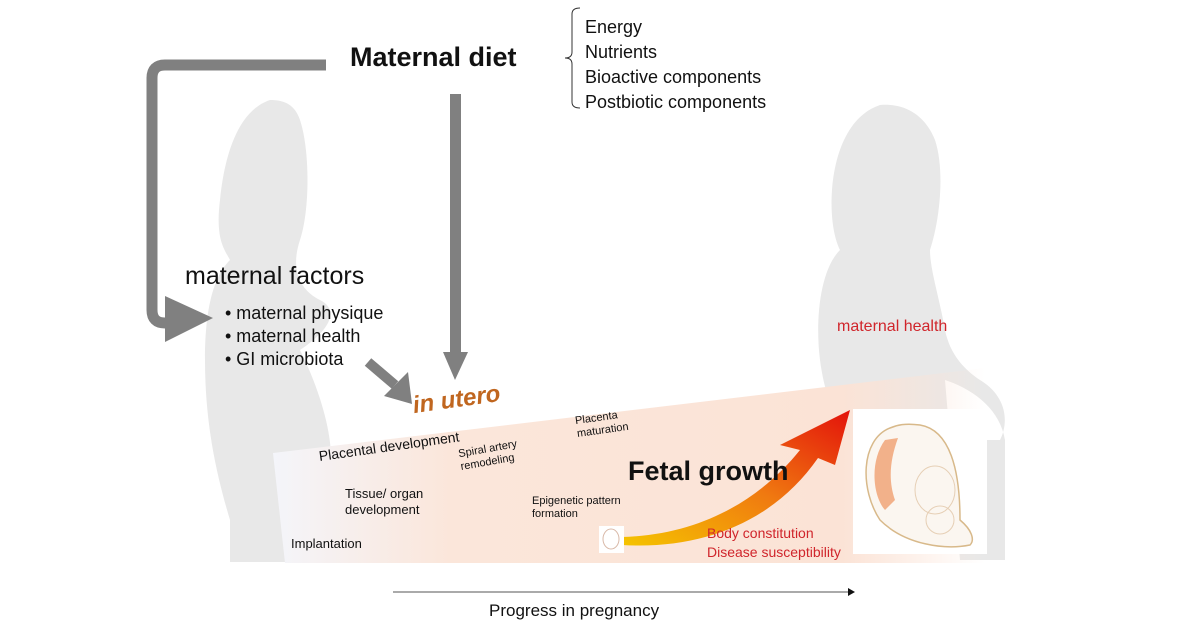  What do you see at coordinates (275, 276) in the screenshot?
I see `maternal-factors-title: maternal factors` at bounding box center [275, 276].